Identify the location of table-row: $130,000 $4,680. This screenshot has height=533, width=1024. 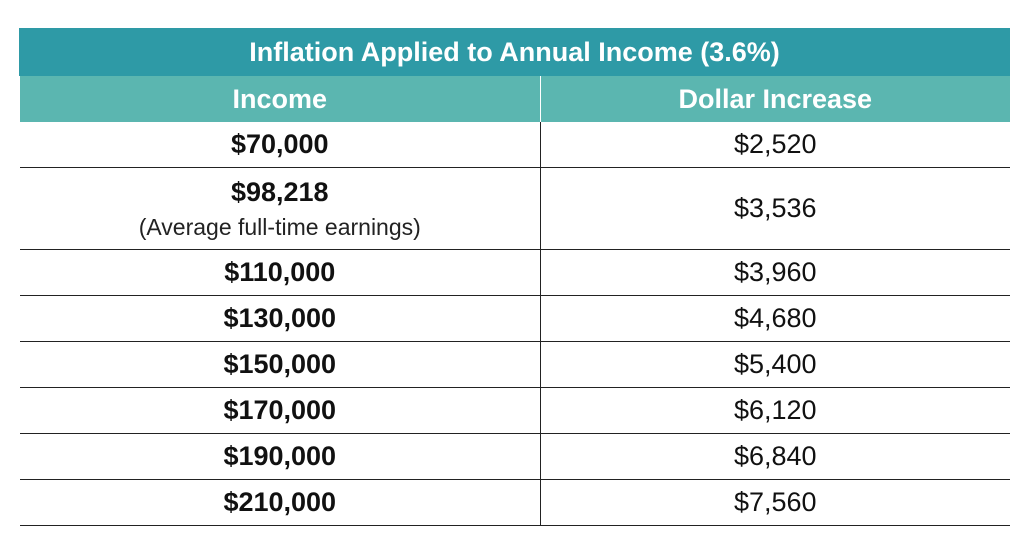
(514, 318).